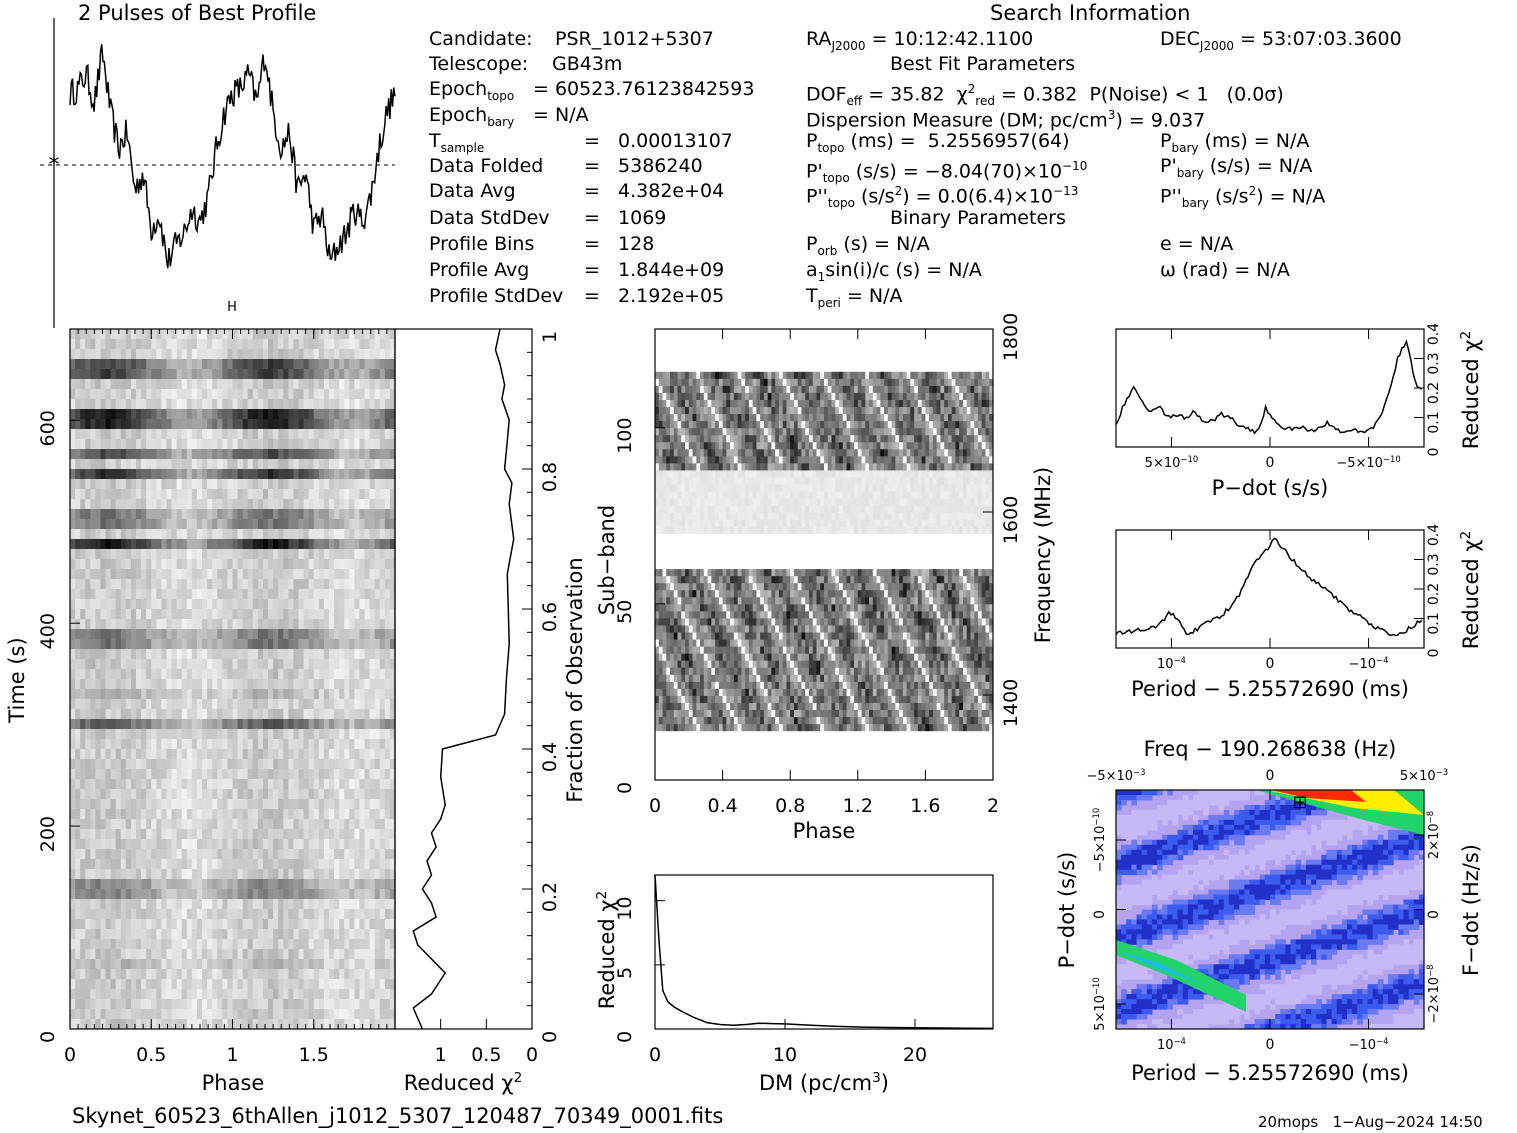  Describe the element at coordinates (571, 39) in the screenshot. I see `info-row: Candidate: PSR_1012+5307` at that location.